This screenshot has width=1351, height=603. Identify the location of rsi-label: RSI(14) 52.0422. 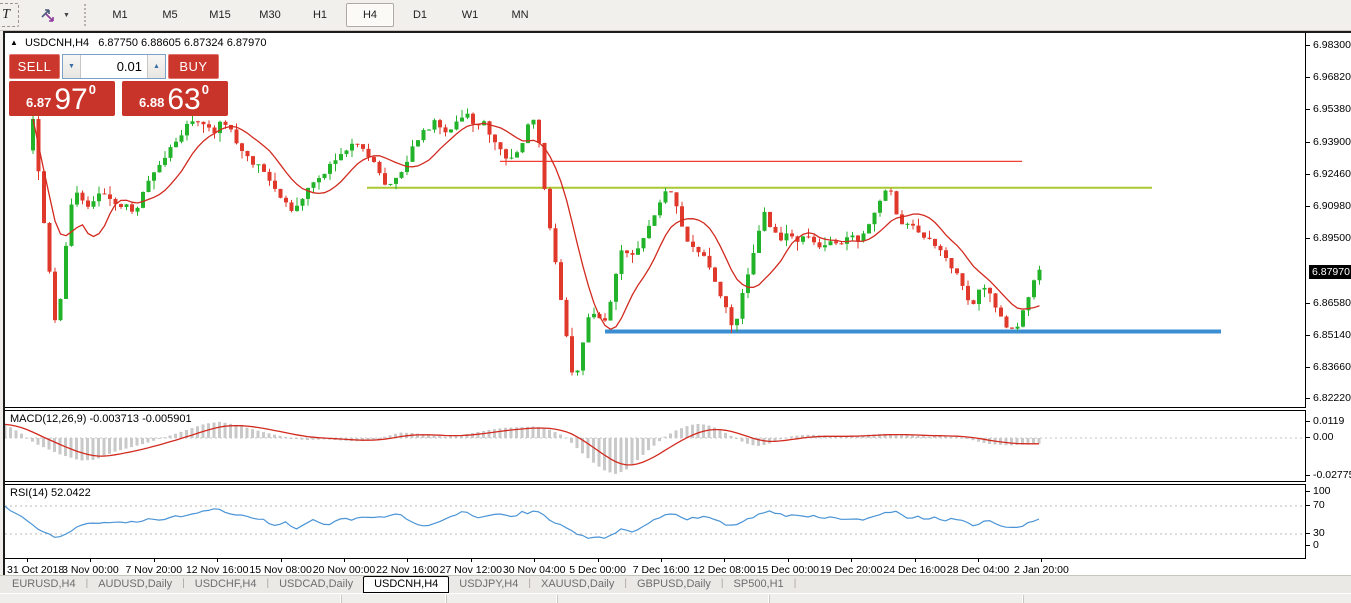
(50, 493).